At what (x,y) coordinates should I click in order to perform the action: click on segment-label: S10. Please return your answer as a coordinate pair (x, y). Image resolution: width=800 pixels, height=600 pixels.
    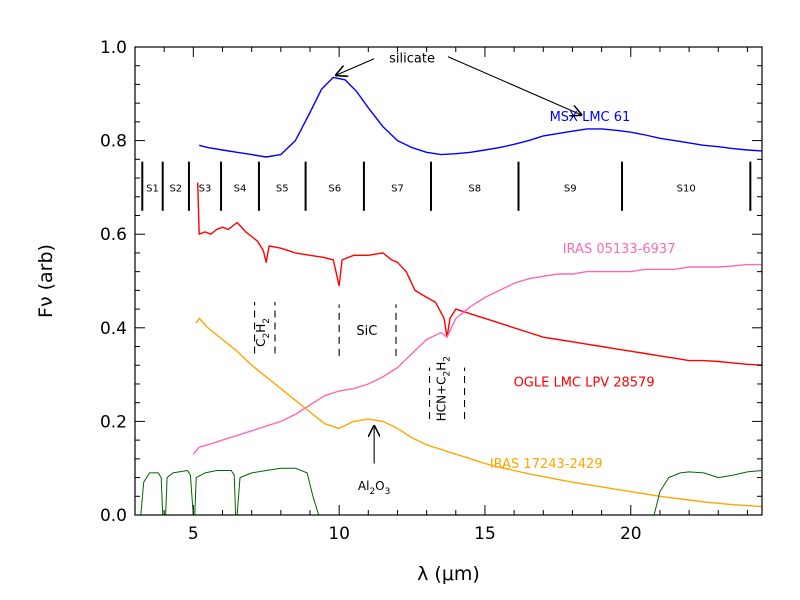
    Looking at the image, I should click on (686, 188).